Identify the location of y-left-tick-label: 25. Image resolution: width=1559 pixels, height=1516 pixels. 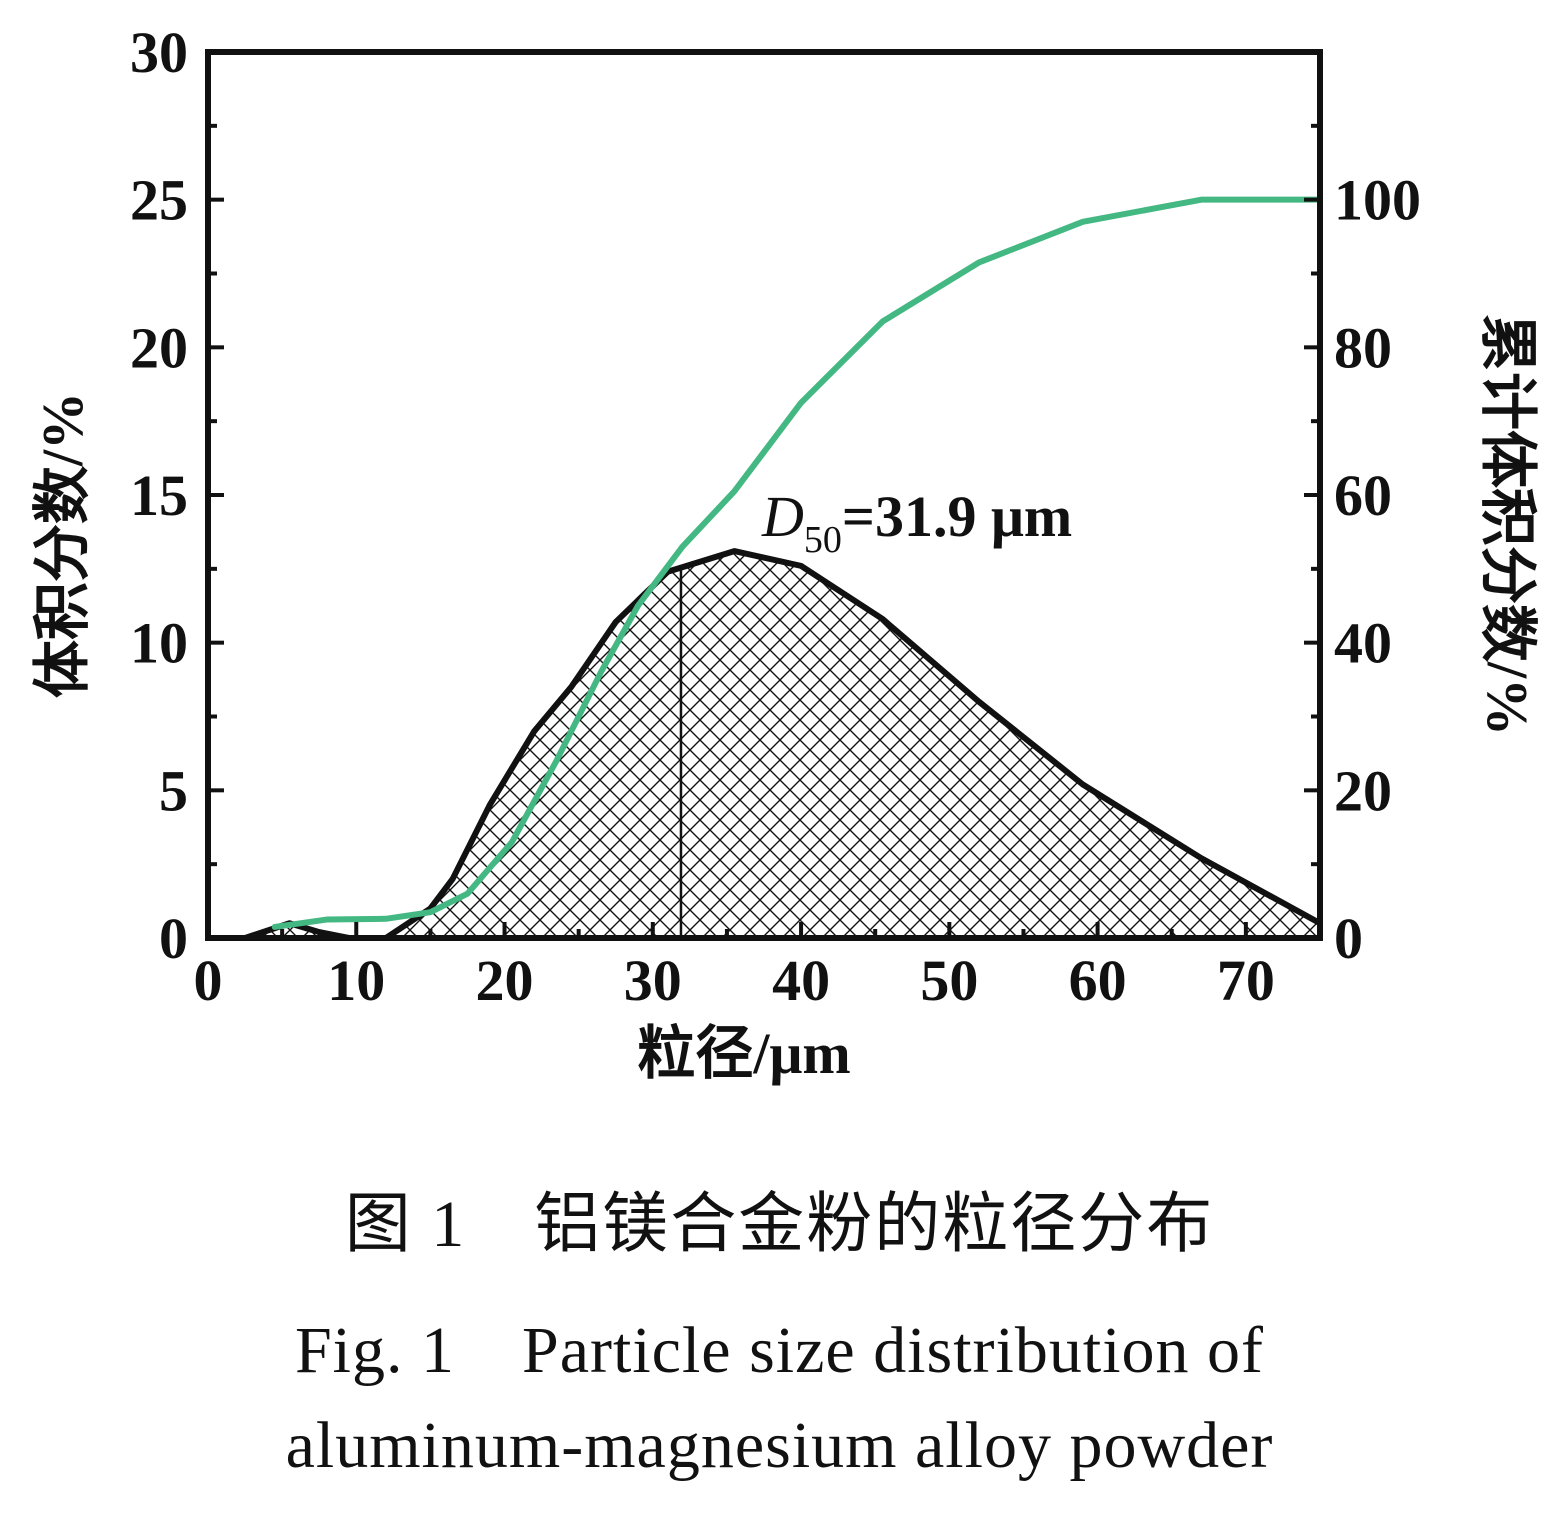
(159, 200).